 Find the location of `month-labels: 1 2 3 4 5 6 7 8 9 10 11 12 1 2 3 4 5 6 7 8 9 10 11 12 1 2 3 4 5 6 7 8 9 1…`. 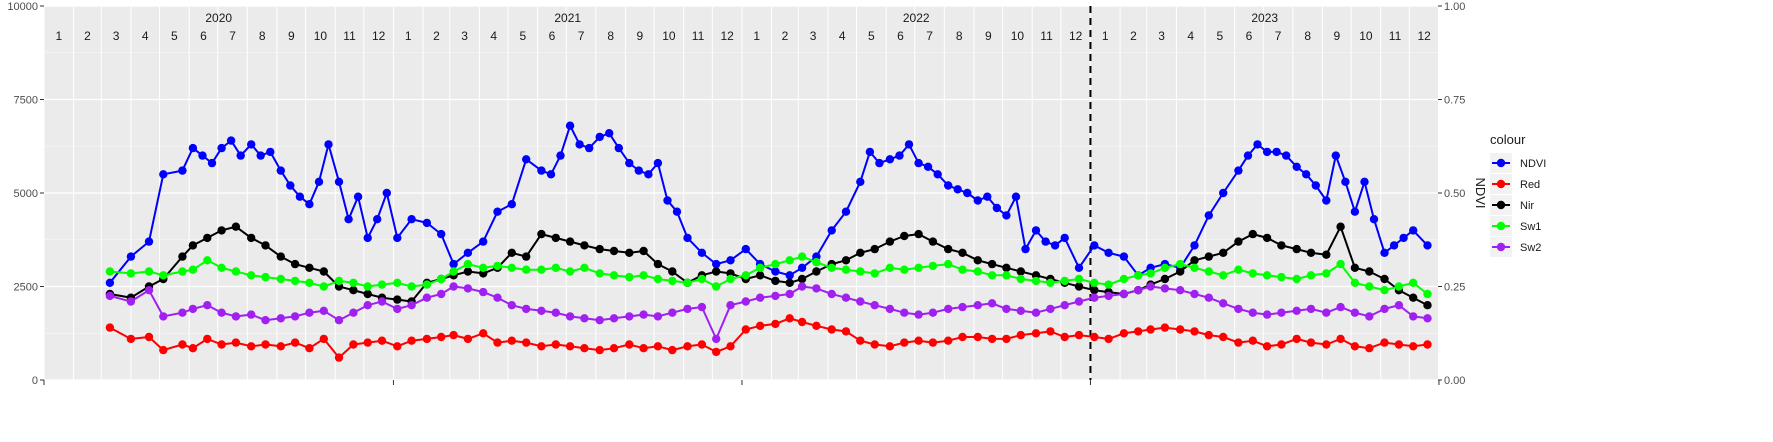

month-labels: 1 2 3 4 5 6 7 8 9 10 11 12 1 2 3 4 5 6 7 8 9 10 11 12 1 2 3 4 5 6 7 8 9 1… is located at coordinates (743, 36).